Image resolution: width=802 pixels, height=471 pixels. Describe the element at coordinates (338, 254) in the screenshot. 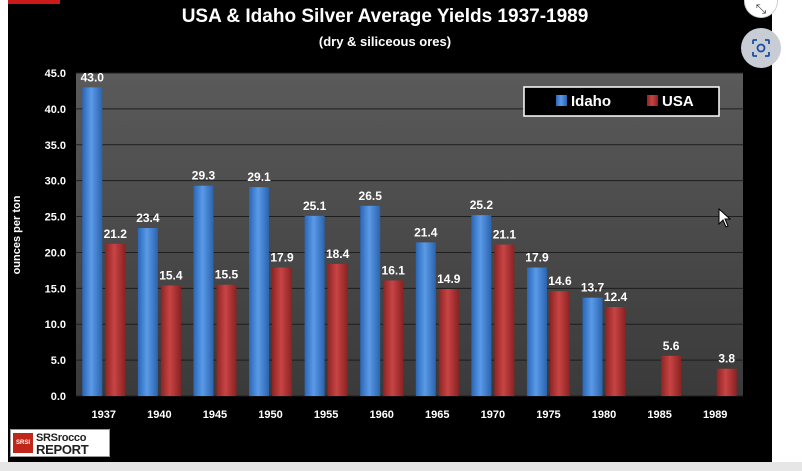

I see `data-label-usa-1955: 18.4` at that location.